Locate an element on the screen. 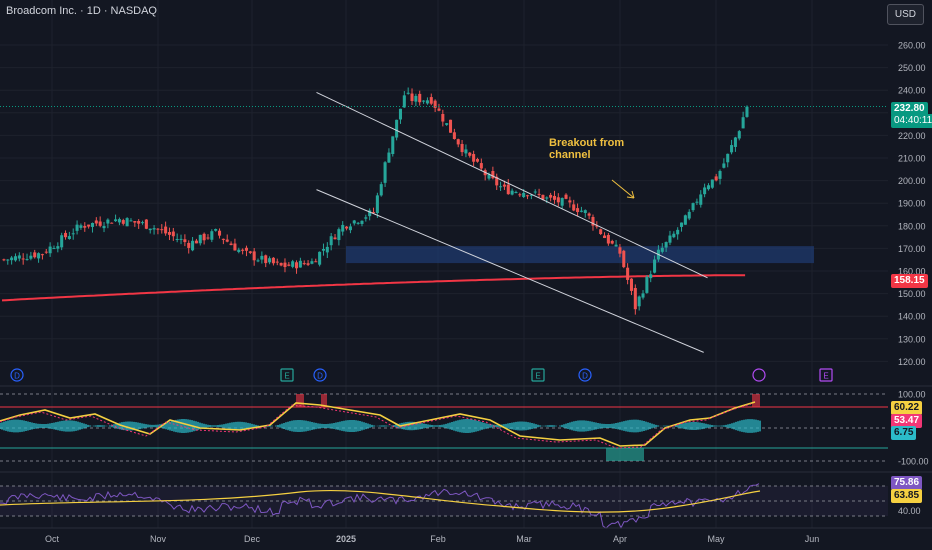 The image size is (932, 550). price-tick-label: 240.00 is located at coordinates (912, 91).